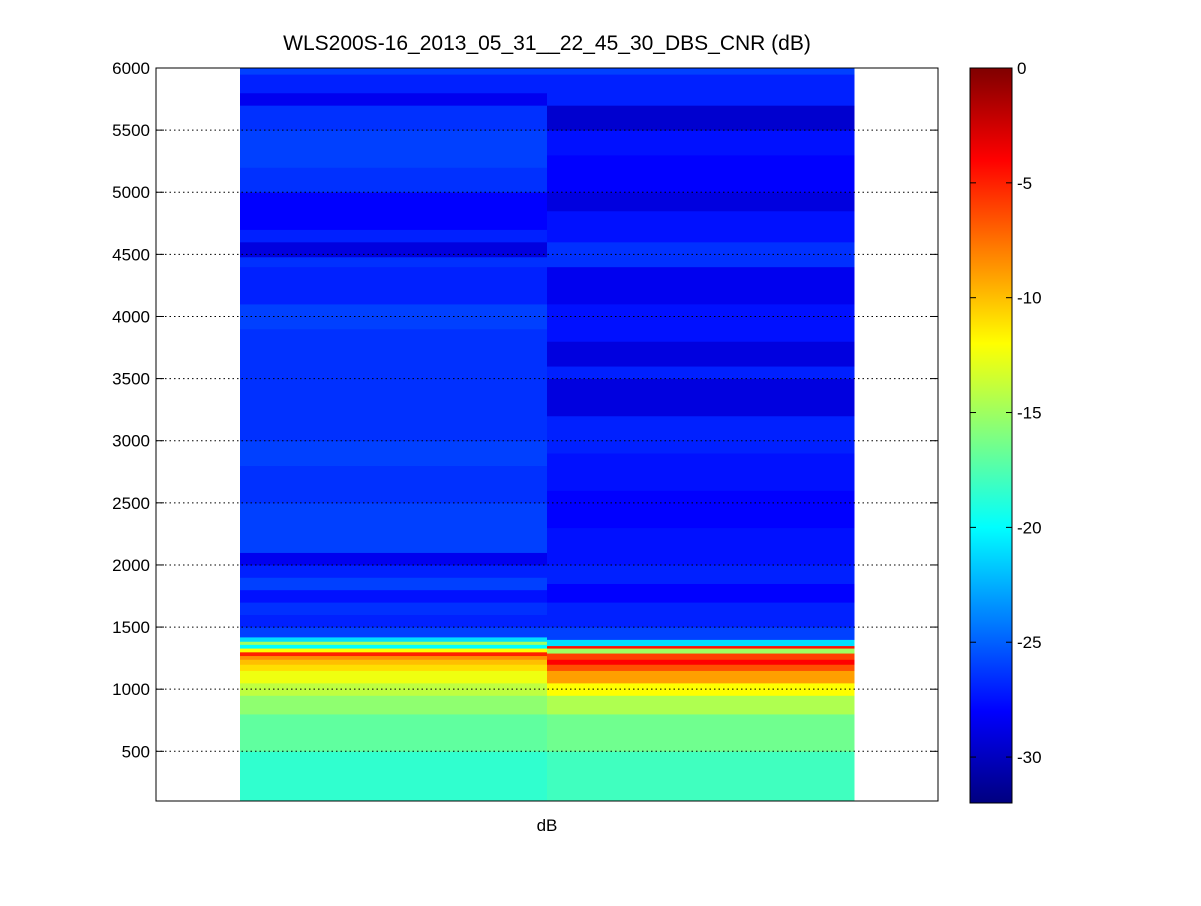 Image resolution: width=1201 pixels, height=906 pixels. I want to click on y-tick-label: 3500, so click(131, 379).